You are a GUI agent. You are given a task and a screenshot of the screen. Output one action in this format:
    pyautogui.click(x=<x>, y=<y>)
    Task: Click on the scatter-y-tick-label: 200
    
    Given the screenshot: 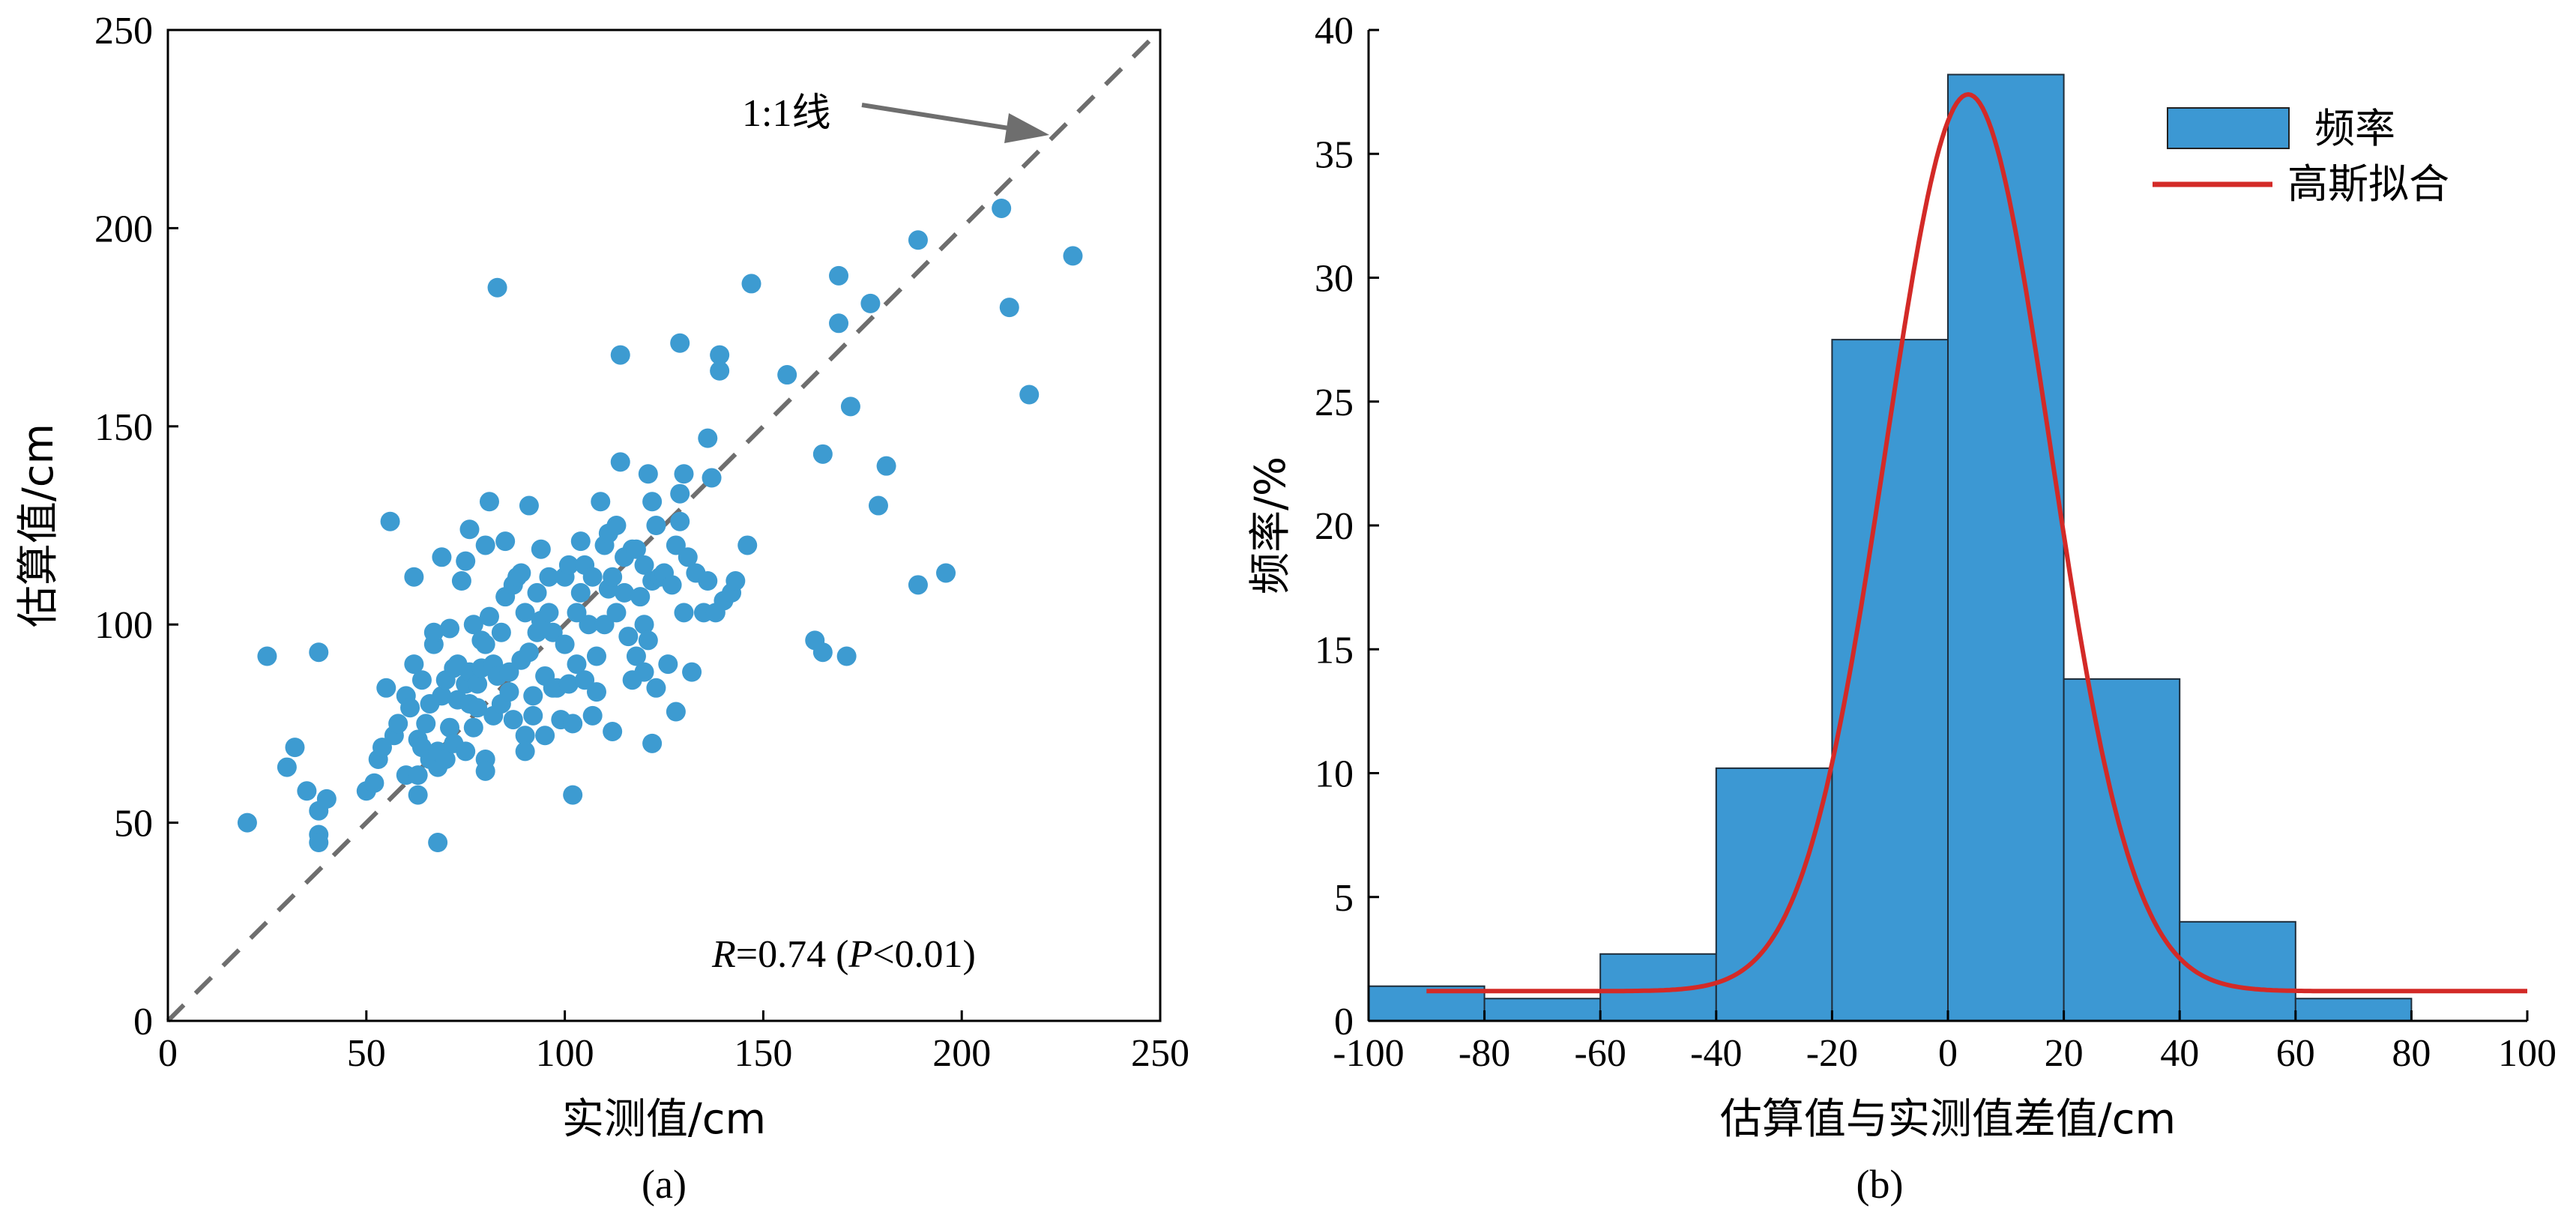 What is the action you would take?
    pyautogui.click(x=123, y=229)
    